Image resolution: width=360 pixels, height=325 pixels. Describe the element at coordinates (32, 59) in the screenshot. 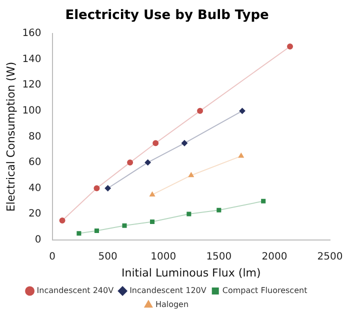

I see `y-tick-label: 140` at that location.